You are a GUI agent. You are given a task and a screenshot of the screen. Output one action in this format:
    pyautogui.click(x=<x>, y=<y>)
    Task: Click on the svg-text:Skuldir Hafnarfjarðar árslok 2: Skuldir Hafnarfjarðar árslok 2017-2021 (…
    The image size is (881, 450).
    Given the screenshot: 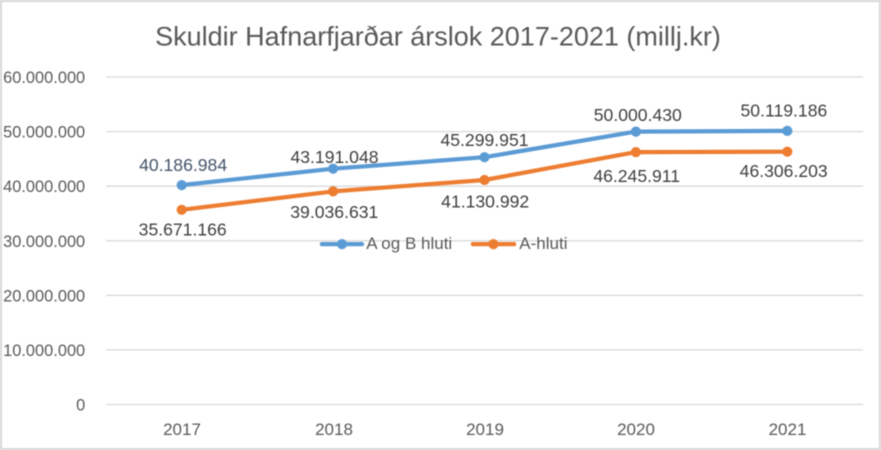 What is the action you would take?
    pyautogui.click(x=438, y=37)
    